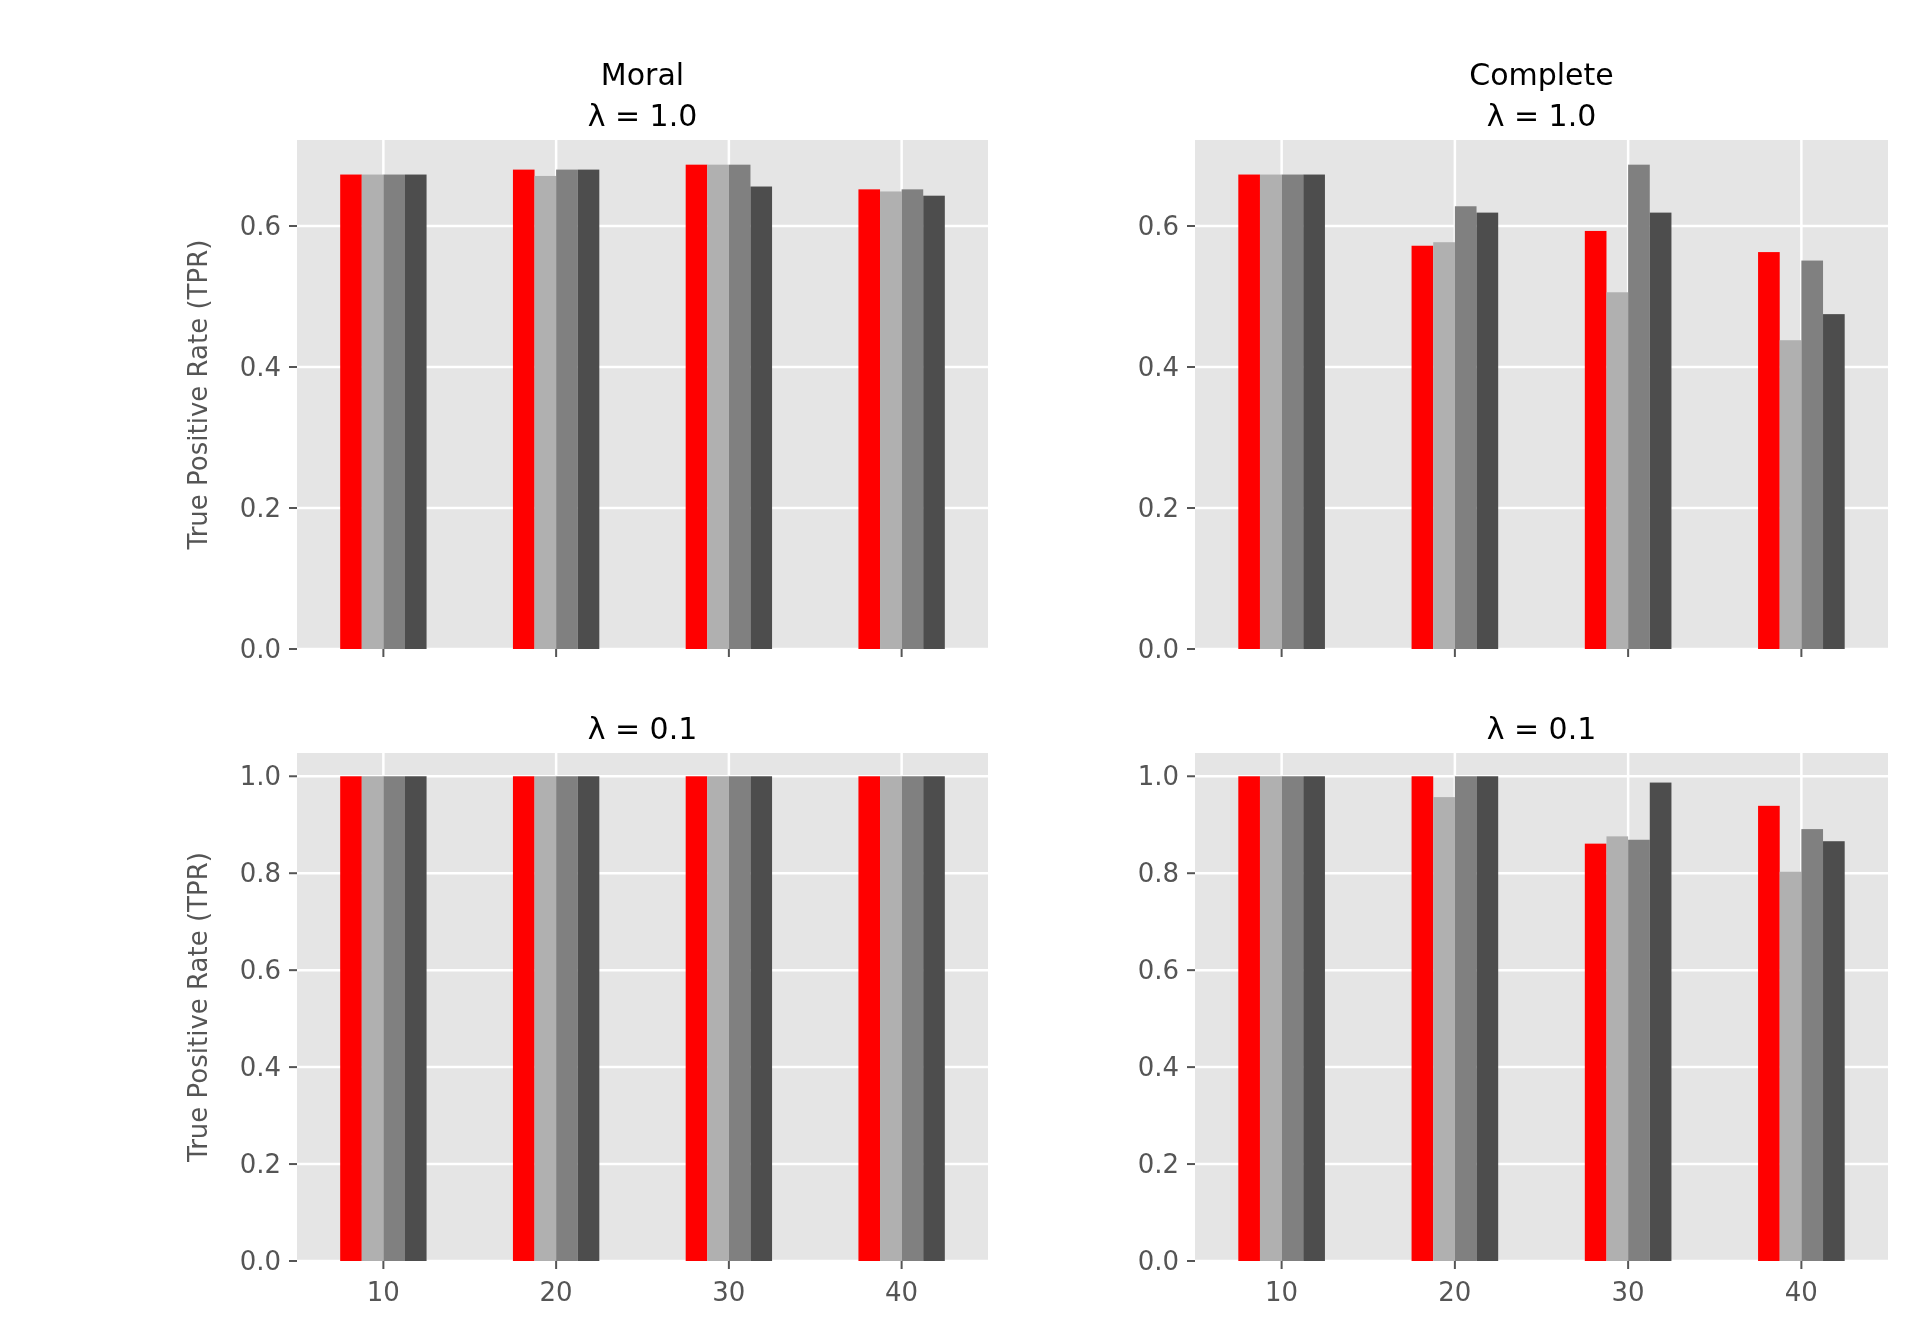 This screenshot has height=1320, width=1920. Describe the element at coordinates (1541, 95) in the screenshot. I see `chart-title: Complete λ = 1.0` at that location.